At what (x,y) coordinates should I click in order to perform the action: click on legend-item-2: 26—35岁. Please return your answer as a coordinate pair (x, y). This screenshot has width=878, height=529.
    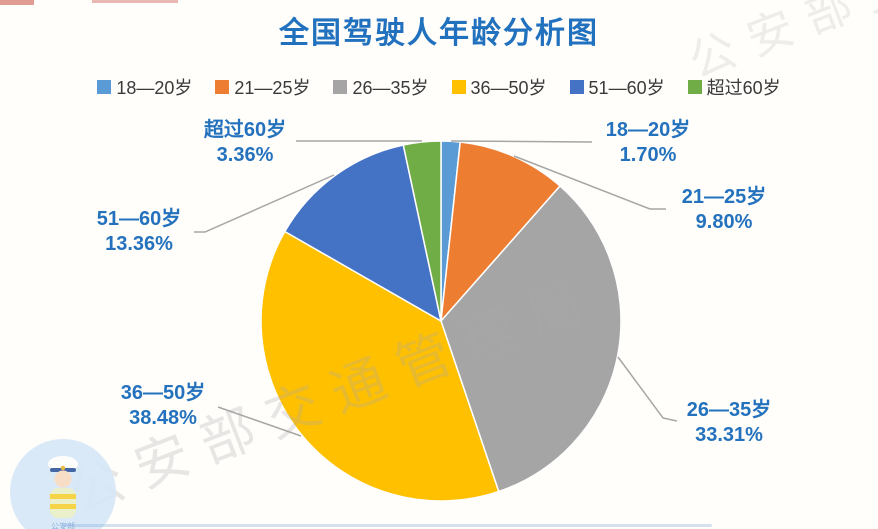
    Looking at the image, I should click on (381, 87).